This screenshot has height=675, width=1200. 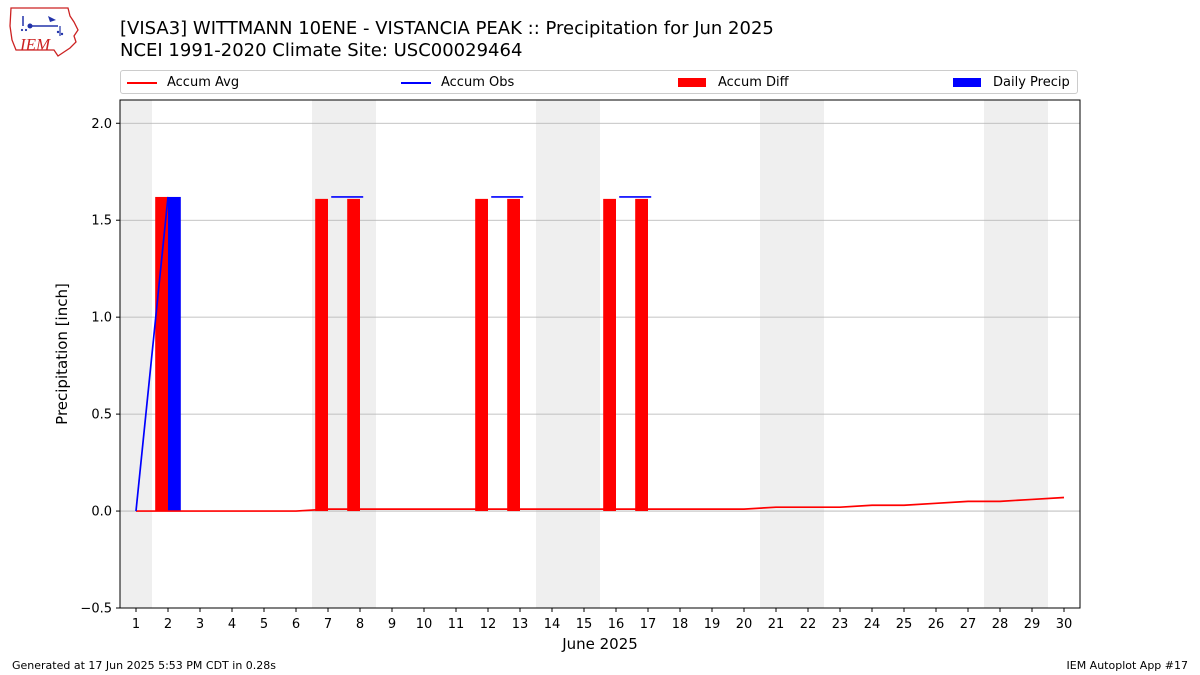 I want to click on x-tick-label: 2, so click(x=168, y=624).